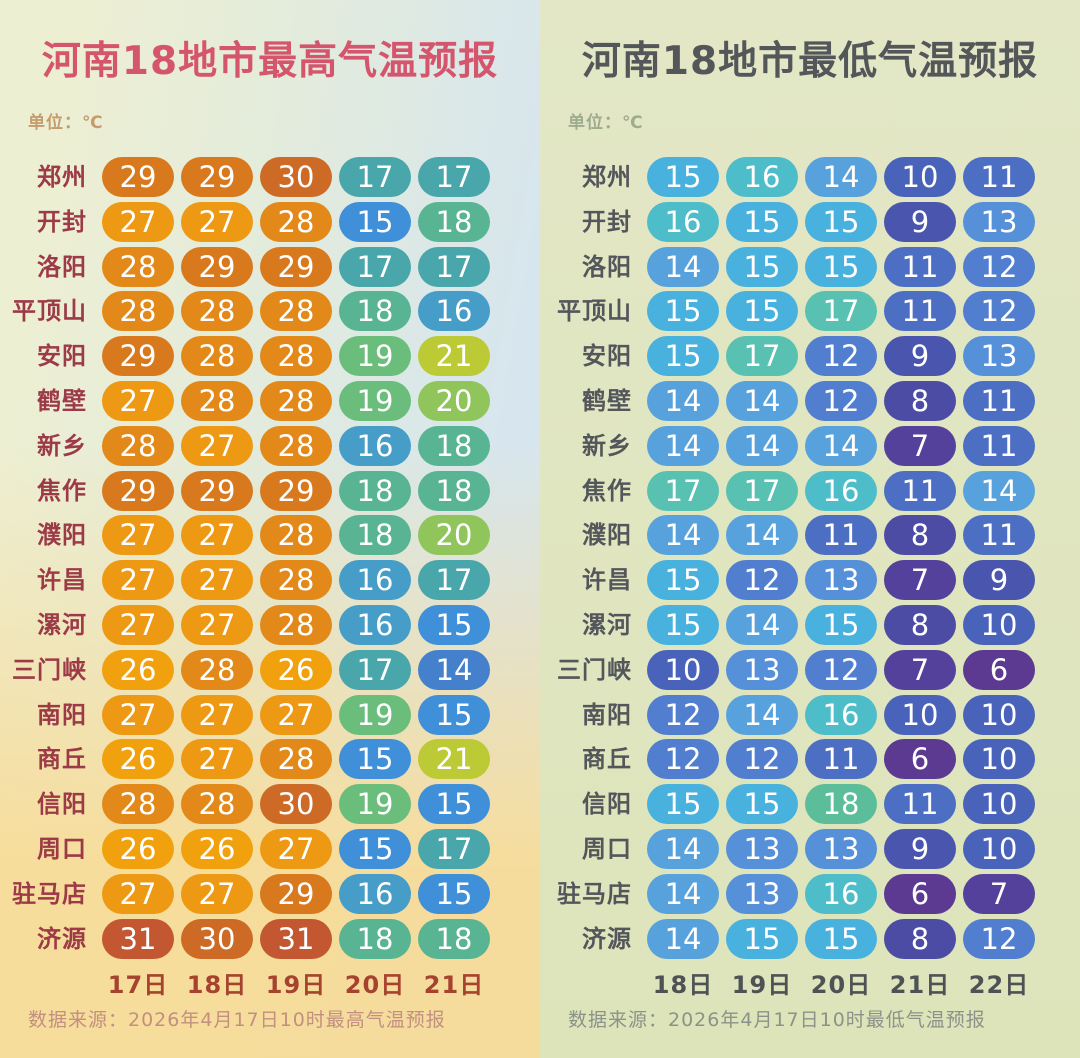 The image size is (1080, 1058). I want to click on table-row: 漯河 15 14 15 8 10, so click(810, 624).